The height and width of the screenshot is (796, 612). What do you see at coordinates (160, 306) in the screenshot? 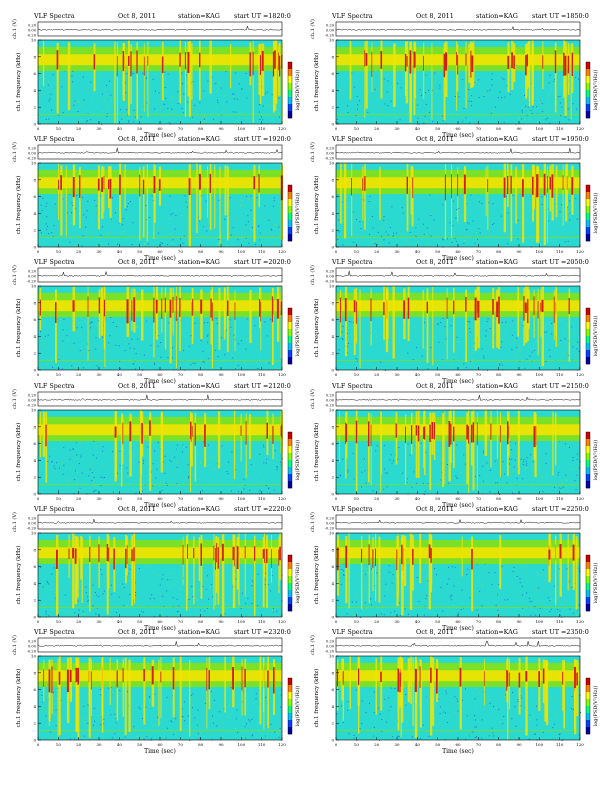
I see `emission-band-high` at bounding box center [160, 306].